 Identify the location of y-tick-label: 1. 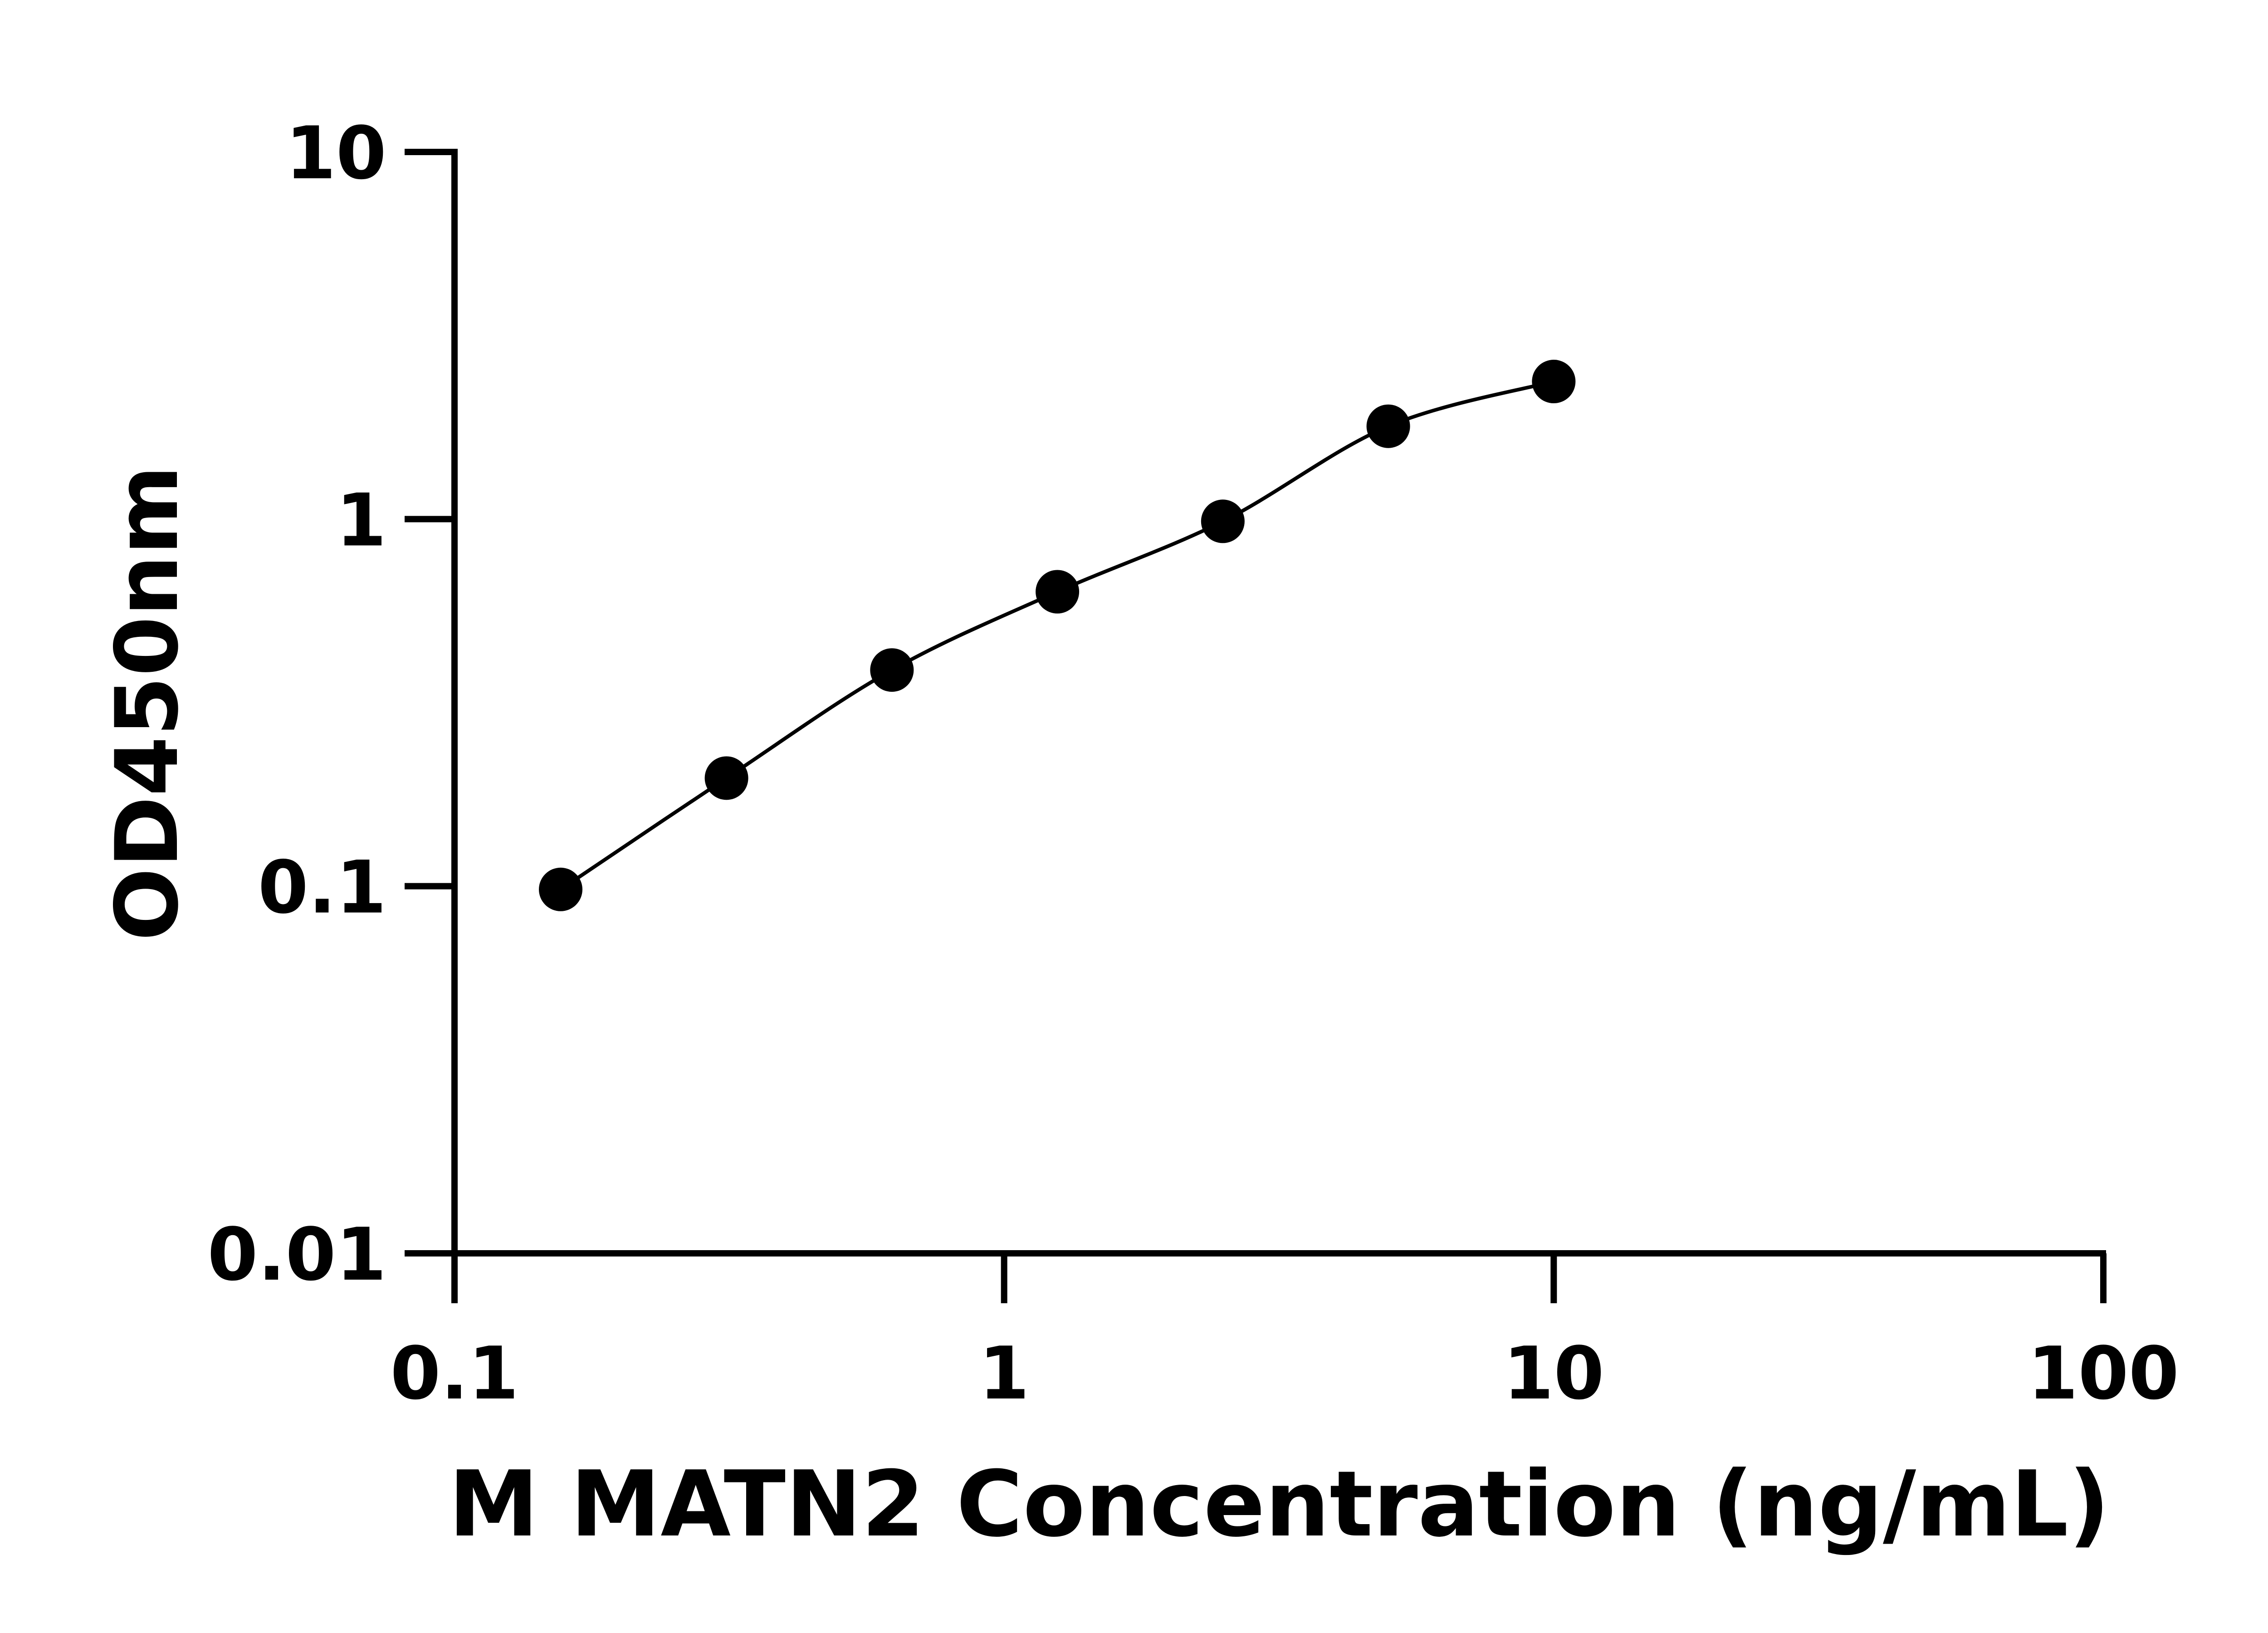
(361, 520).